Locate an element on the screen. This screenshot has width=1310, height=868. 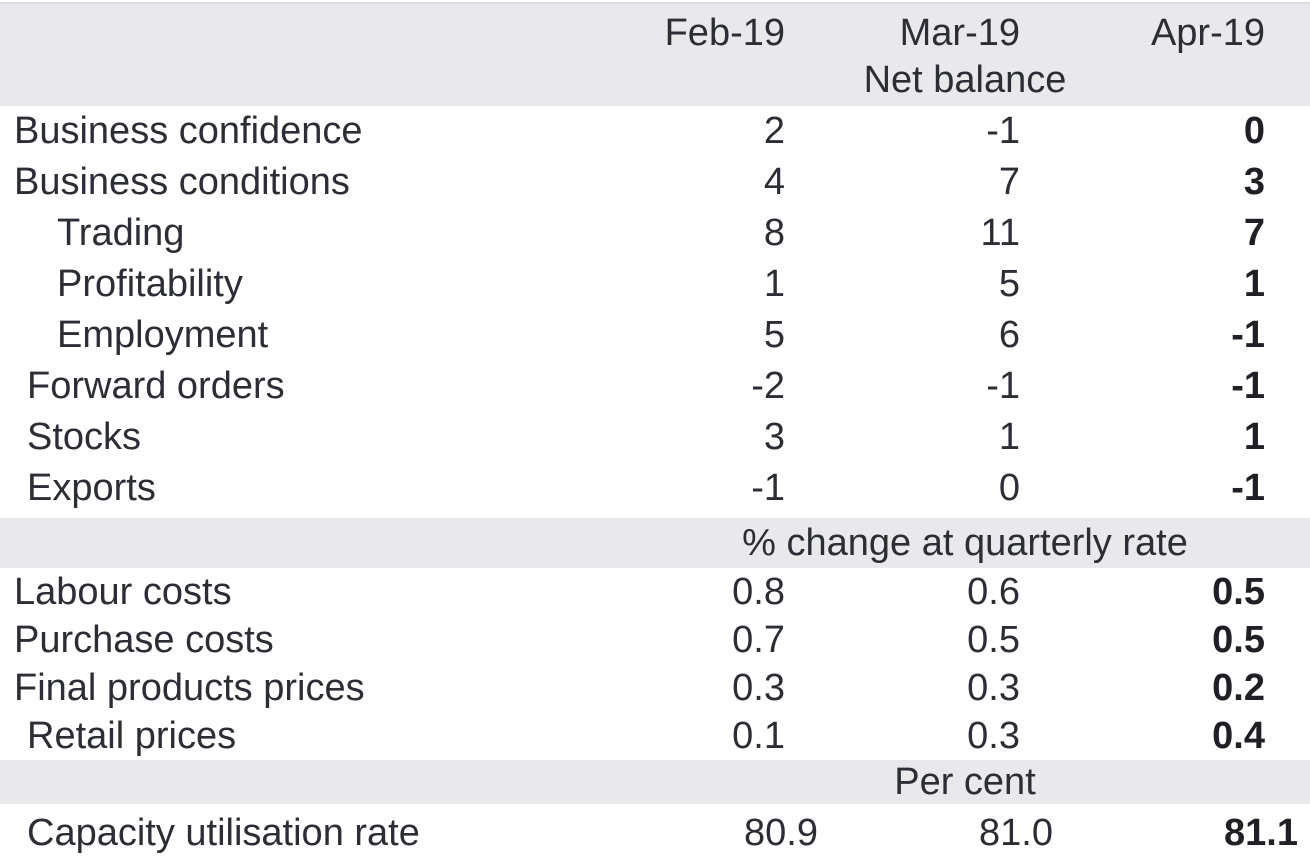
row-label: Labour costs is located at coordinates (123, 592).